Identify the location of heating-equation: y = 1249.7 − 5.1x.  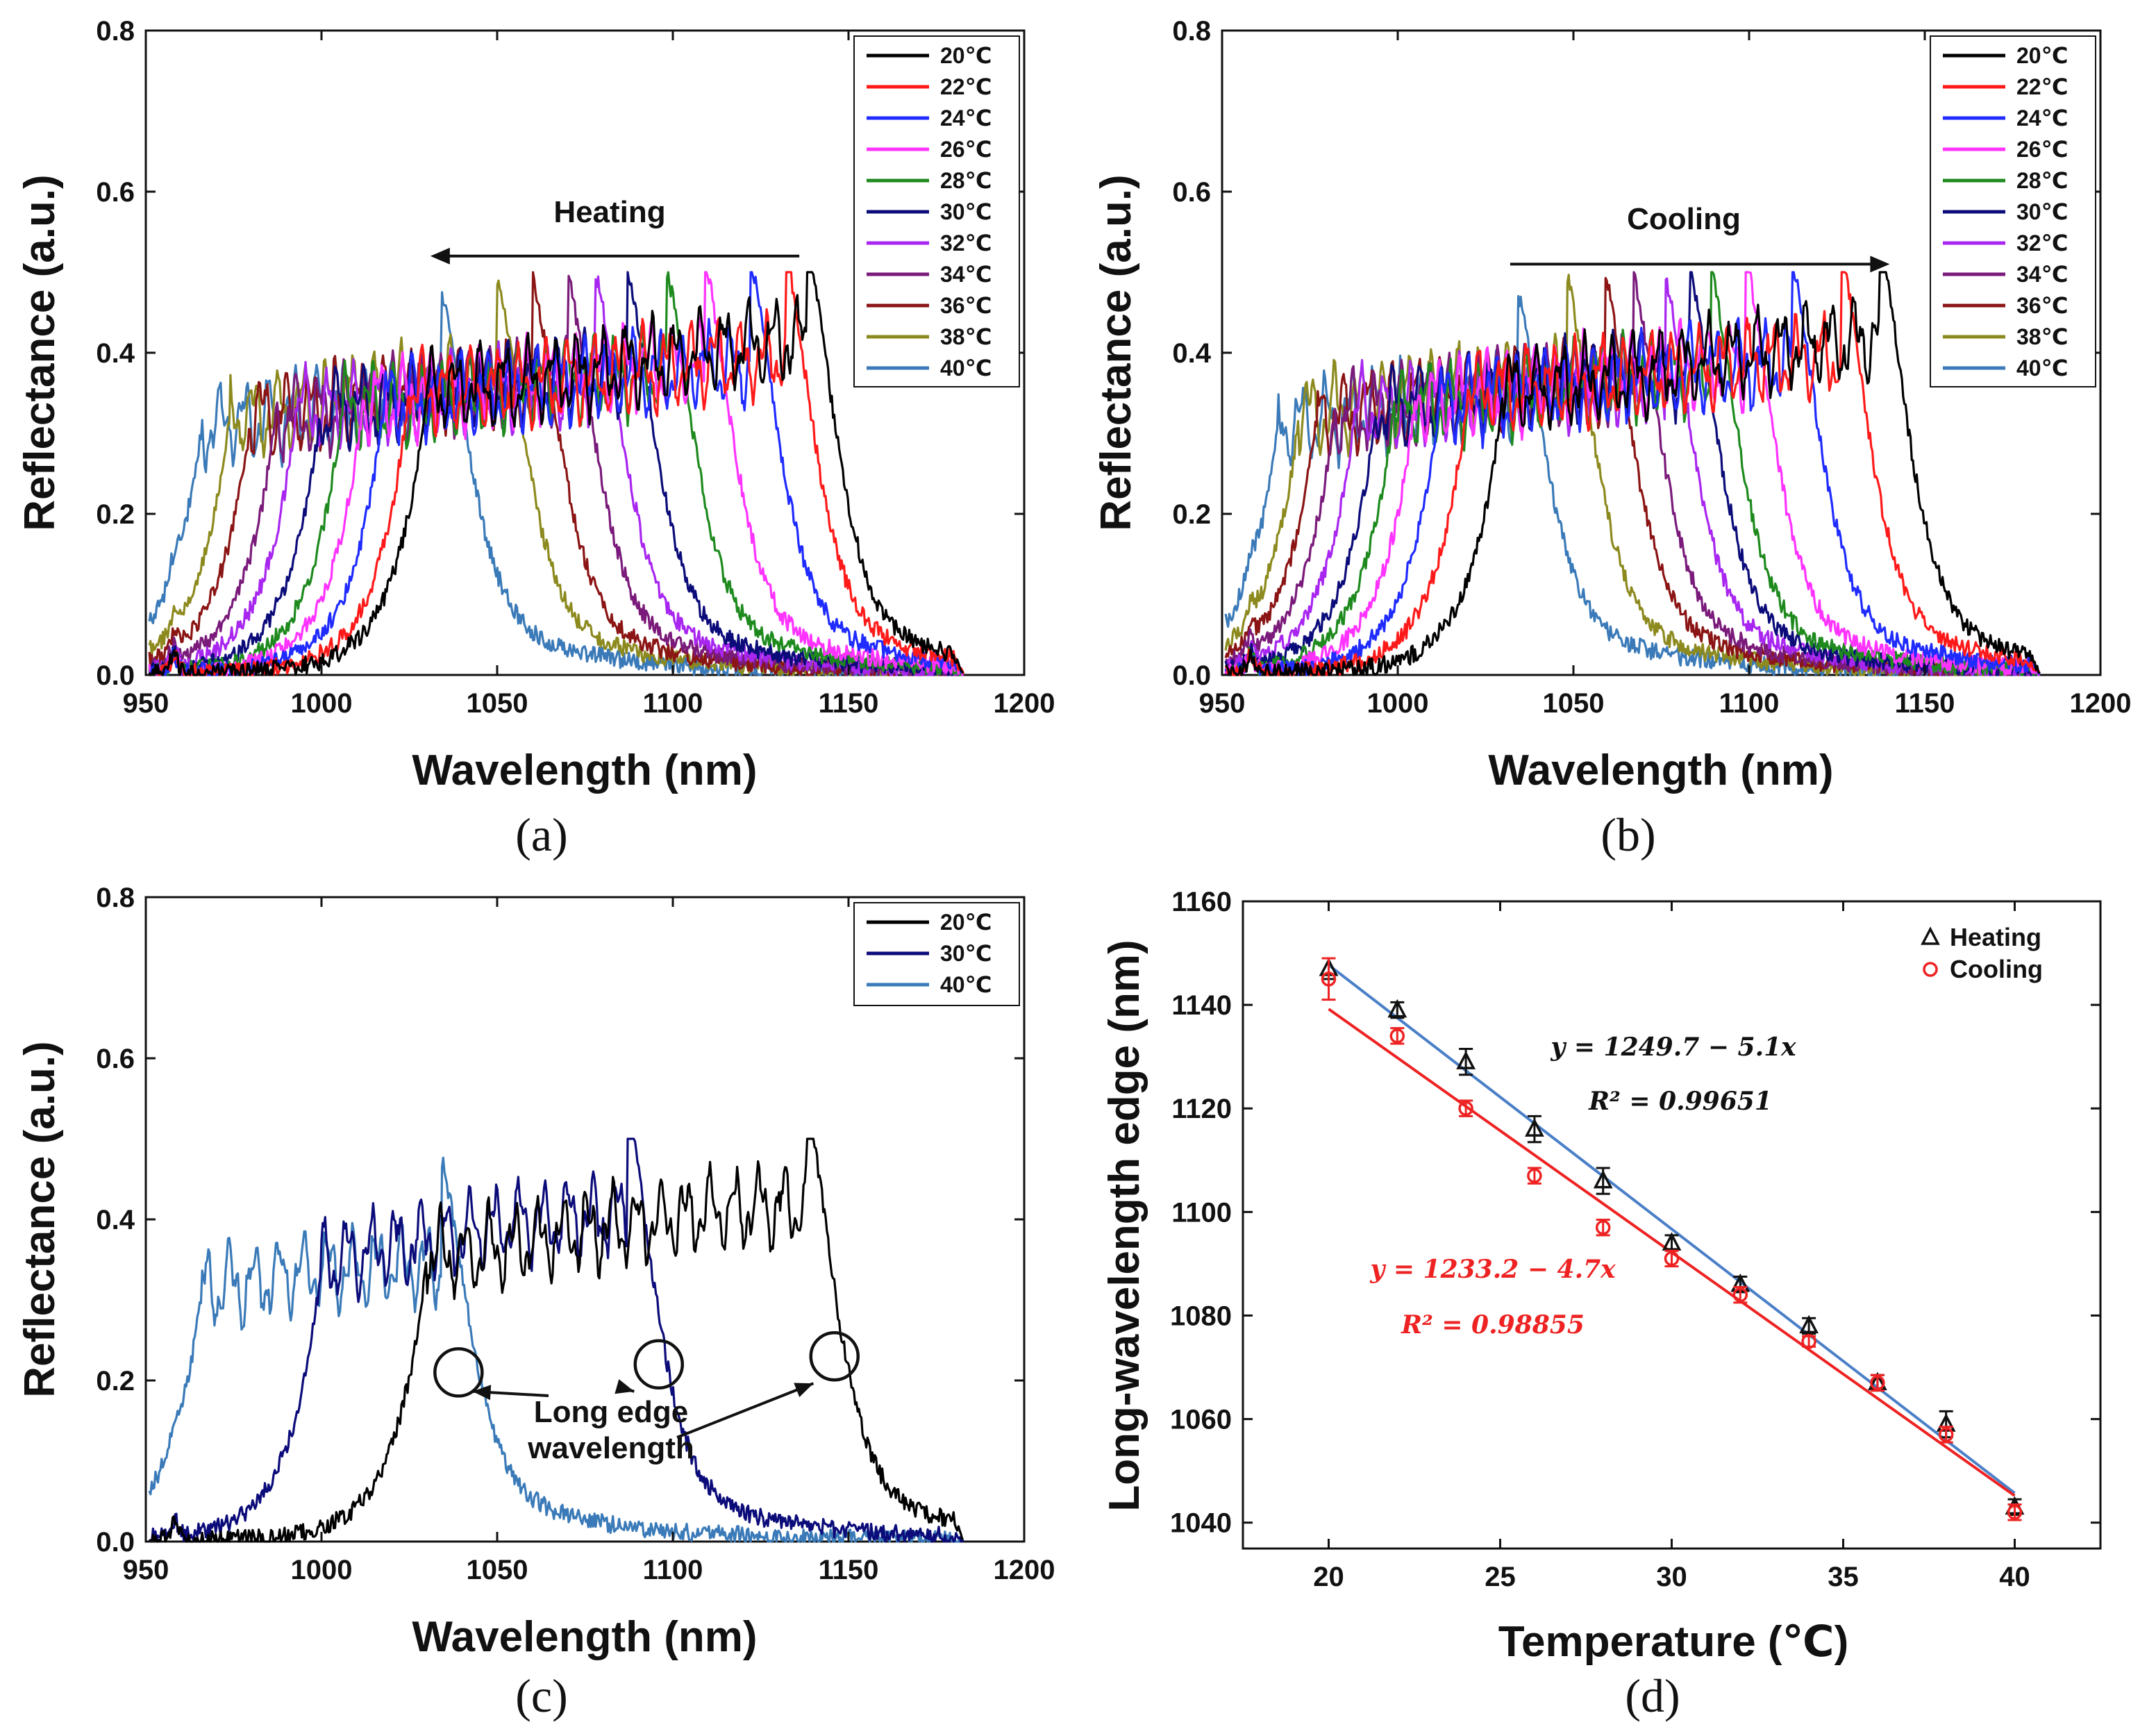
(1673, 1047).